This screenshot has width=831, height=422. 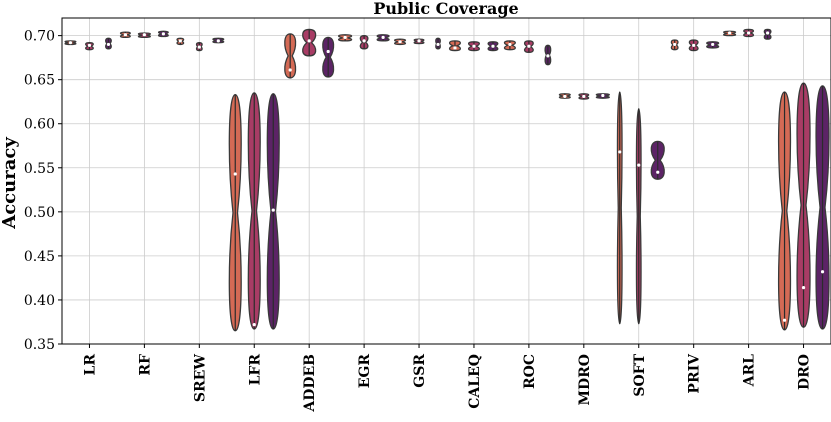 I want to click on y-tick-label: 0.35, so click(x=39, y=345).